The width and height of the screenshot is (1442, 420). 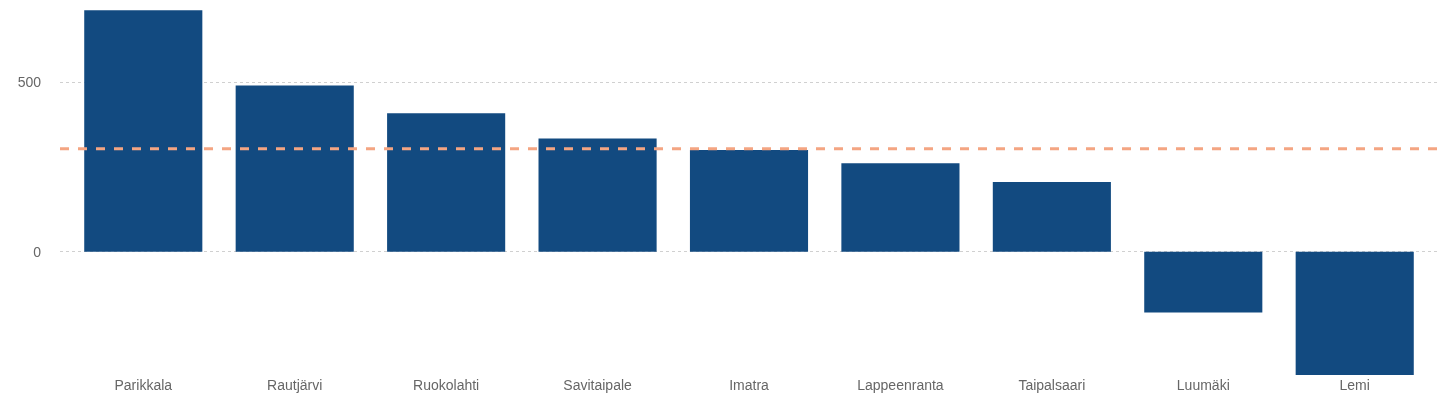 I want to click on x-tick-label: Savitaipale, so click(x=598, y=385).